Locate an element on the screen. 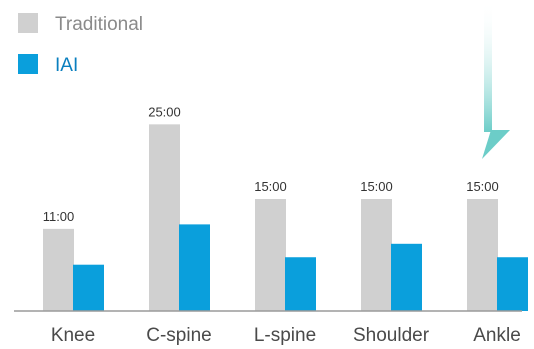  bar-iai-c-spine is located at coordinates (194, 267).